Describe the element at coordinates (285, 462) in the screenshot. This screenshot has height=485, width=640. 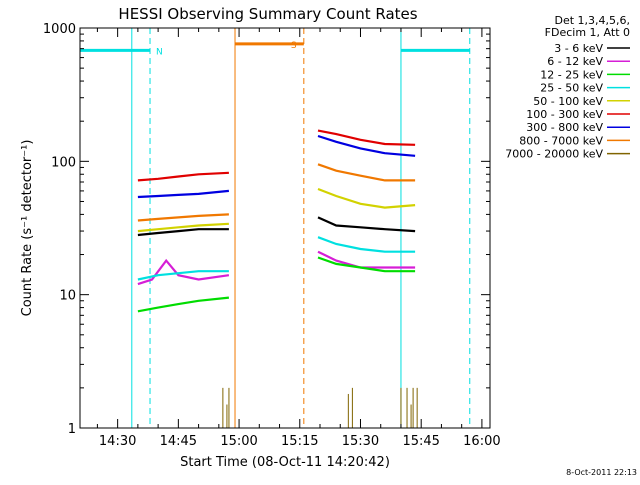
I see `x-axis-label: Start Time (08-Oct-11 14:20:42)` at that location.